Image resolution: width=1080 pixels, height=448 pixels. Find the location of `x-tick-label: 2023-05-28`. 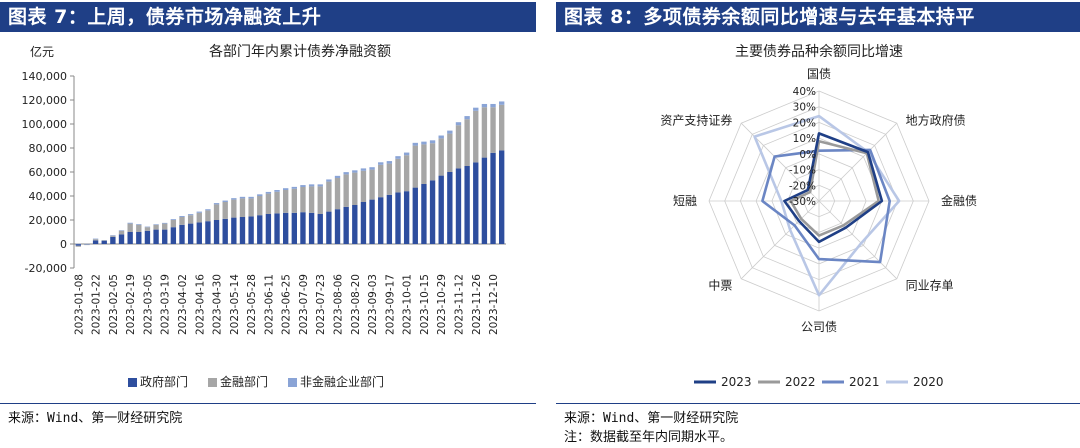

x-tick-label: 2023-05-28 is located at coordinates (252, 304).